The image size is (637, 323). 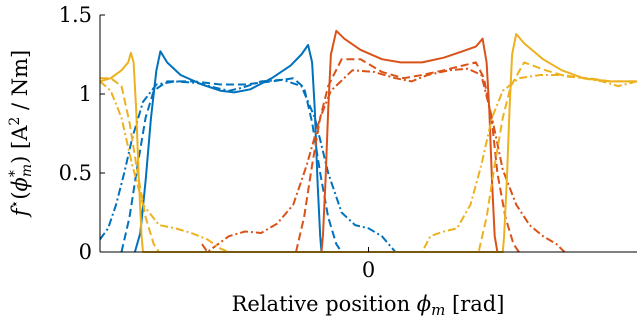 What do you see at coordinates (368, 270) in the screenshot?
I see `x-tick-label-0: 0` at bounding box center [368, 270].